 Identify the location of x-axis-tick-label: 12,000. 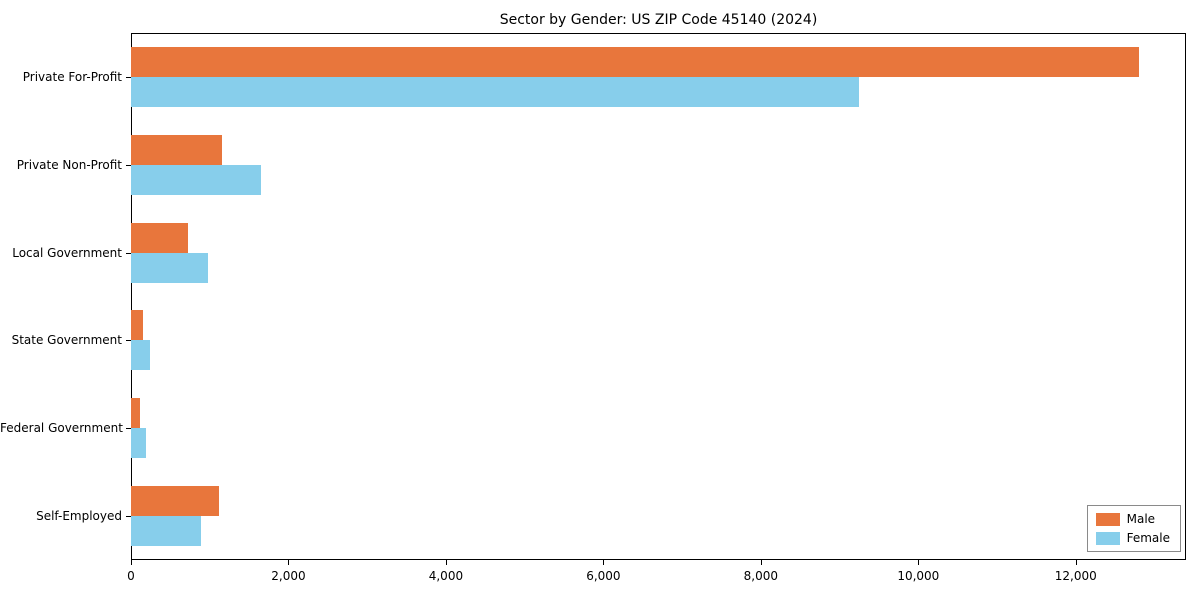
(1075, 576).